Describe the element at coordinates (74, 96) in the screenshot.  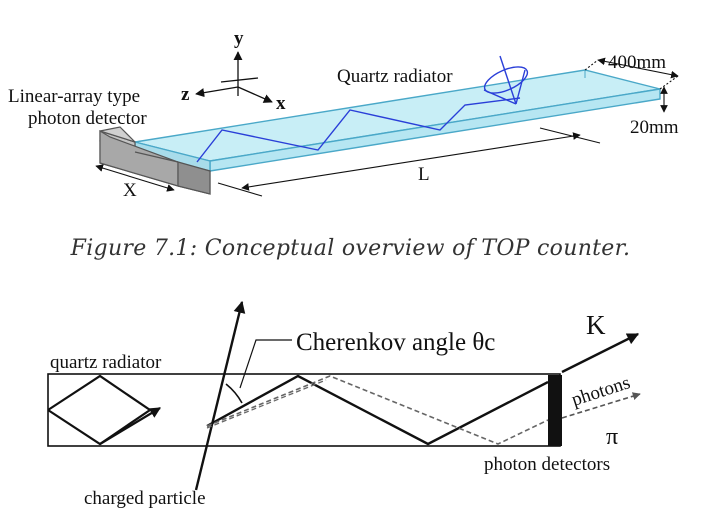
I see `detector-label-line1: Linear-array type` at that location.